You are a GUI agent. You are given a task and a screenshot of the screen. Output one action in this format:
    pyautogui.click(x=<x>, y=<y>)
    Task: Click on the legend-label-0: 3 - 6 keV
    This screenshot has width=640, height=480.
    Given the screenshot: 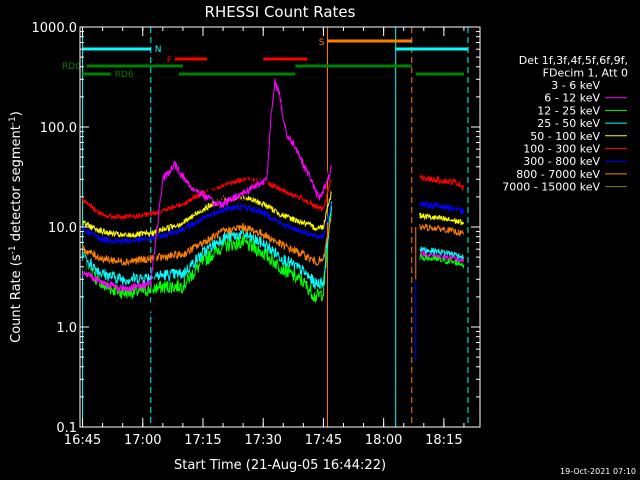 What is the action you would take?
    pyautogui.click(x=575, y=85)
    